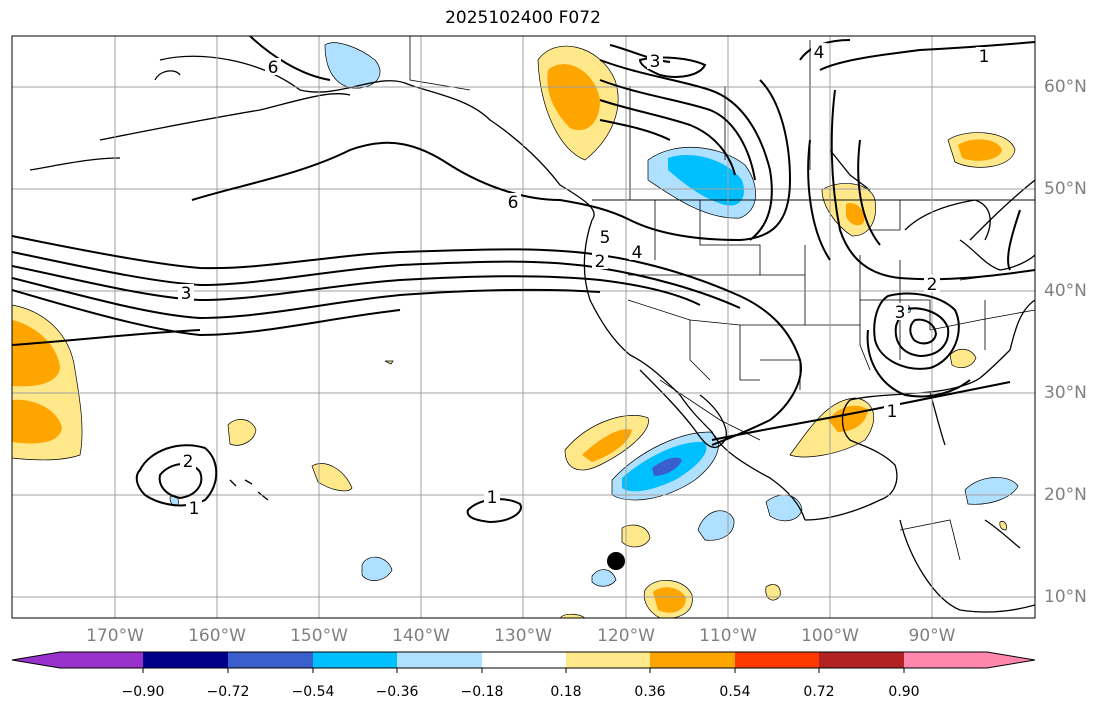  What do you see at coordinates (1065, 291) in the screenshot?
I see `lat-label: 40°N` at bounding box center [1065, 291].